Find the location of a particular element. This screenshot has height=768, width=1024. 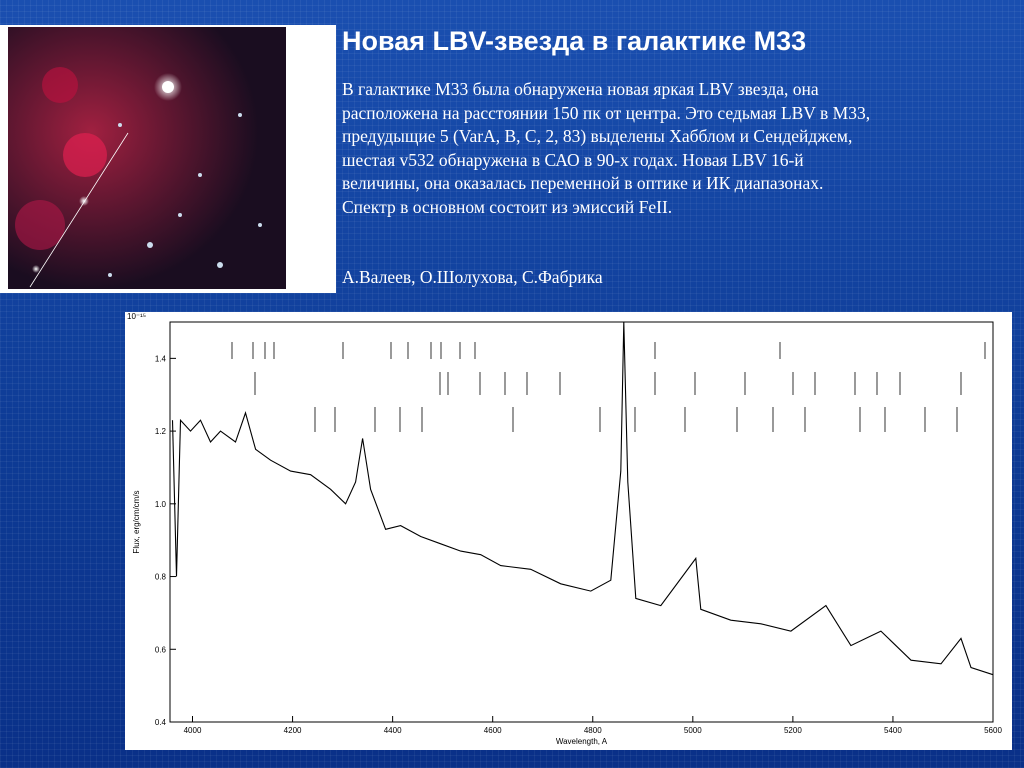

x-tick-label: 4600 is located at coordinates (493, 730).